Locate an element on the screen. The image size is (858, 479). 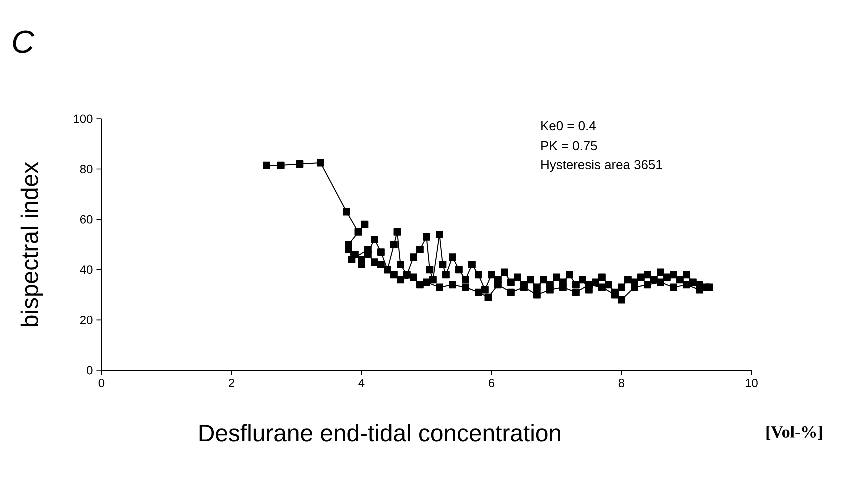
x-tick-label: 6 is located at coordinates (491, 383).